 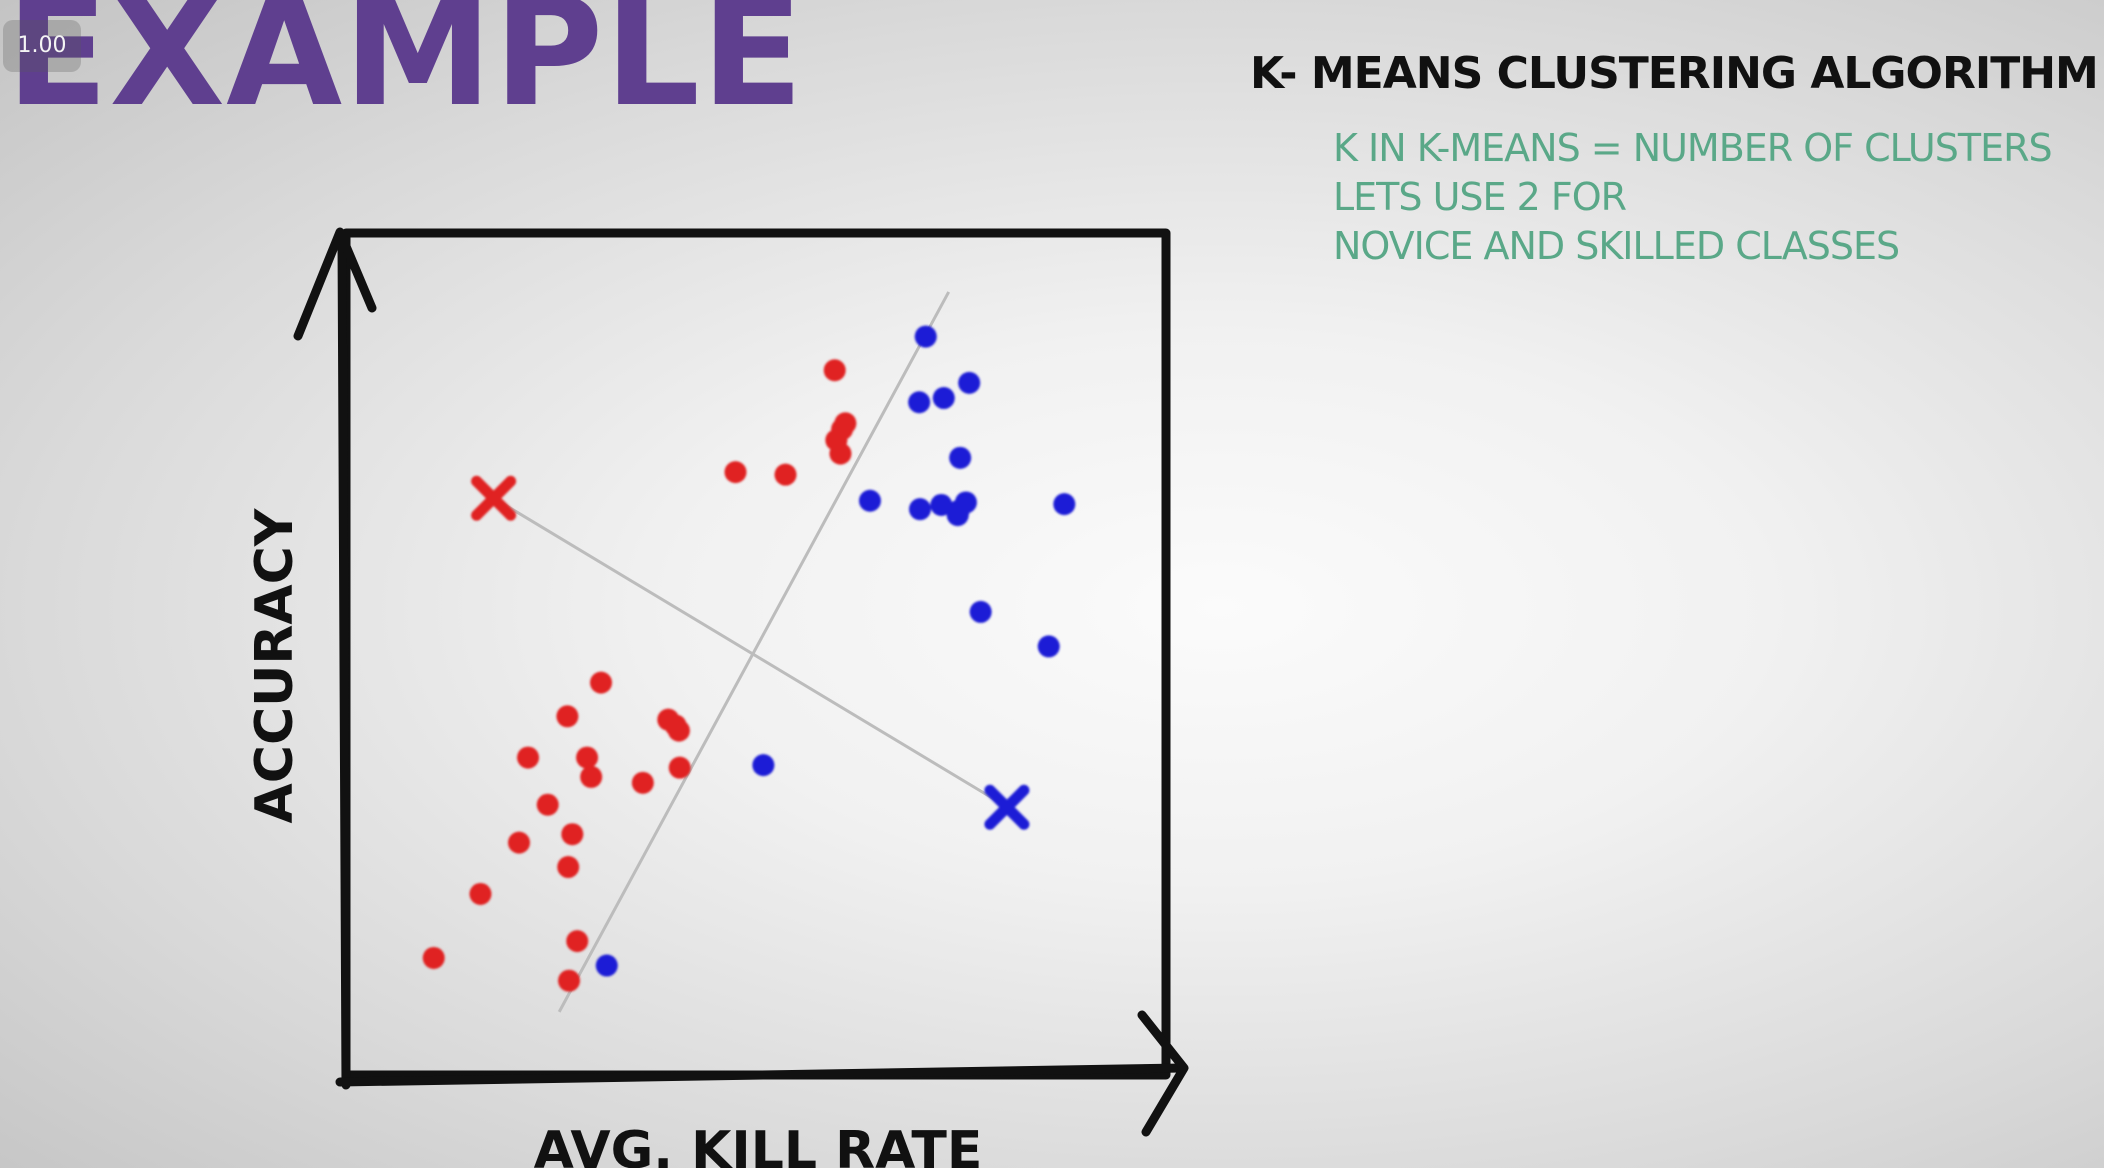 What do you see at coordinates (1163, 1073) in the screenshot?
I see `x-axis-arrowhead-icon` at bounding box center [1163, 1073].